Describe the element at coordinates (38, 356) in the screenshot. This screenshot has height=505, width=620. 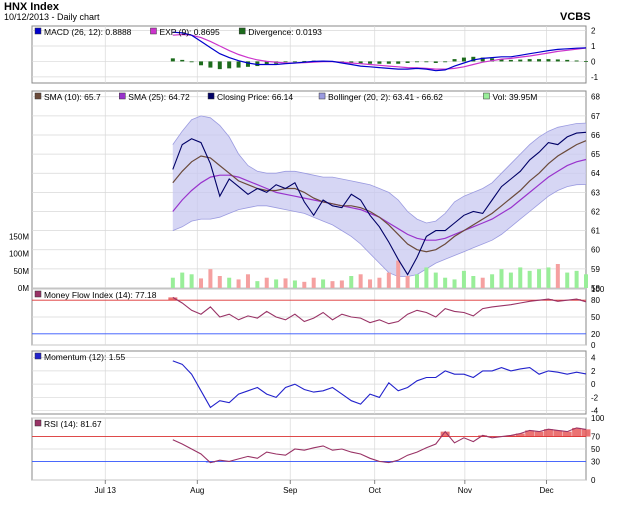
I see `momentum-legend-swatch` at that location.